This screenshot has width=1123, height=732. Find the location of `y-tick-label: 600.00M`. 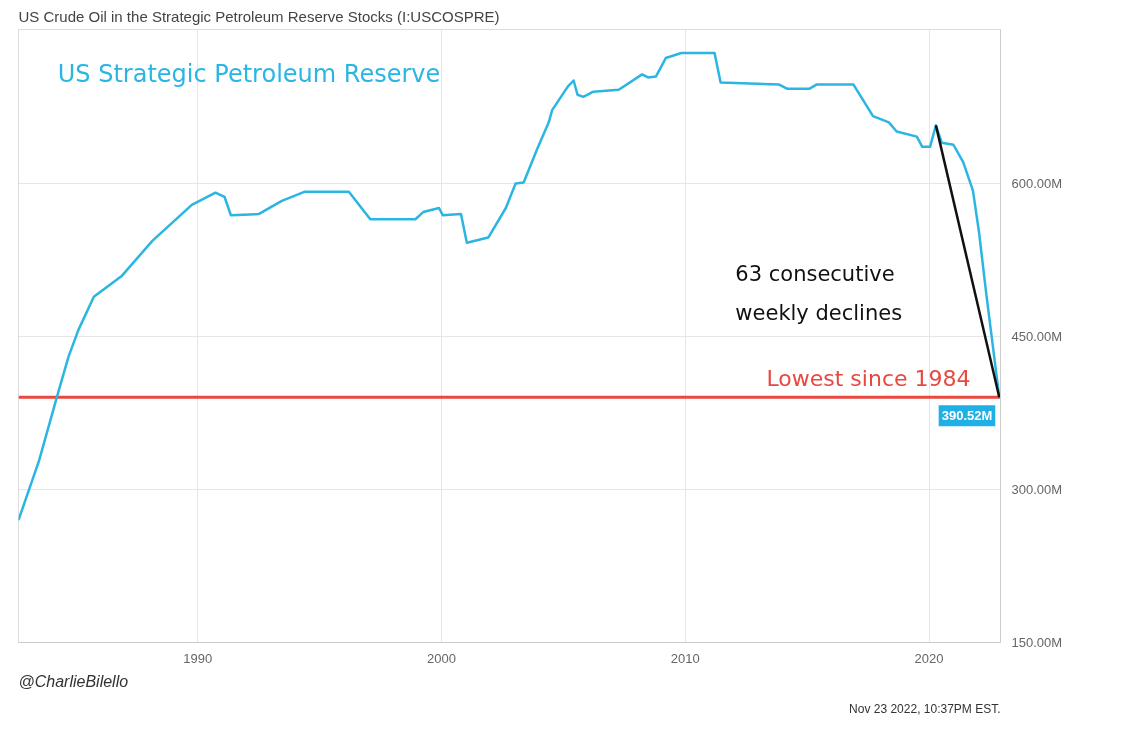

y-tick-label: 600.00M is located at coordinates (1037, 184).